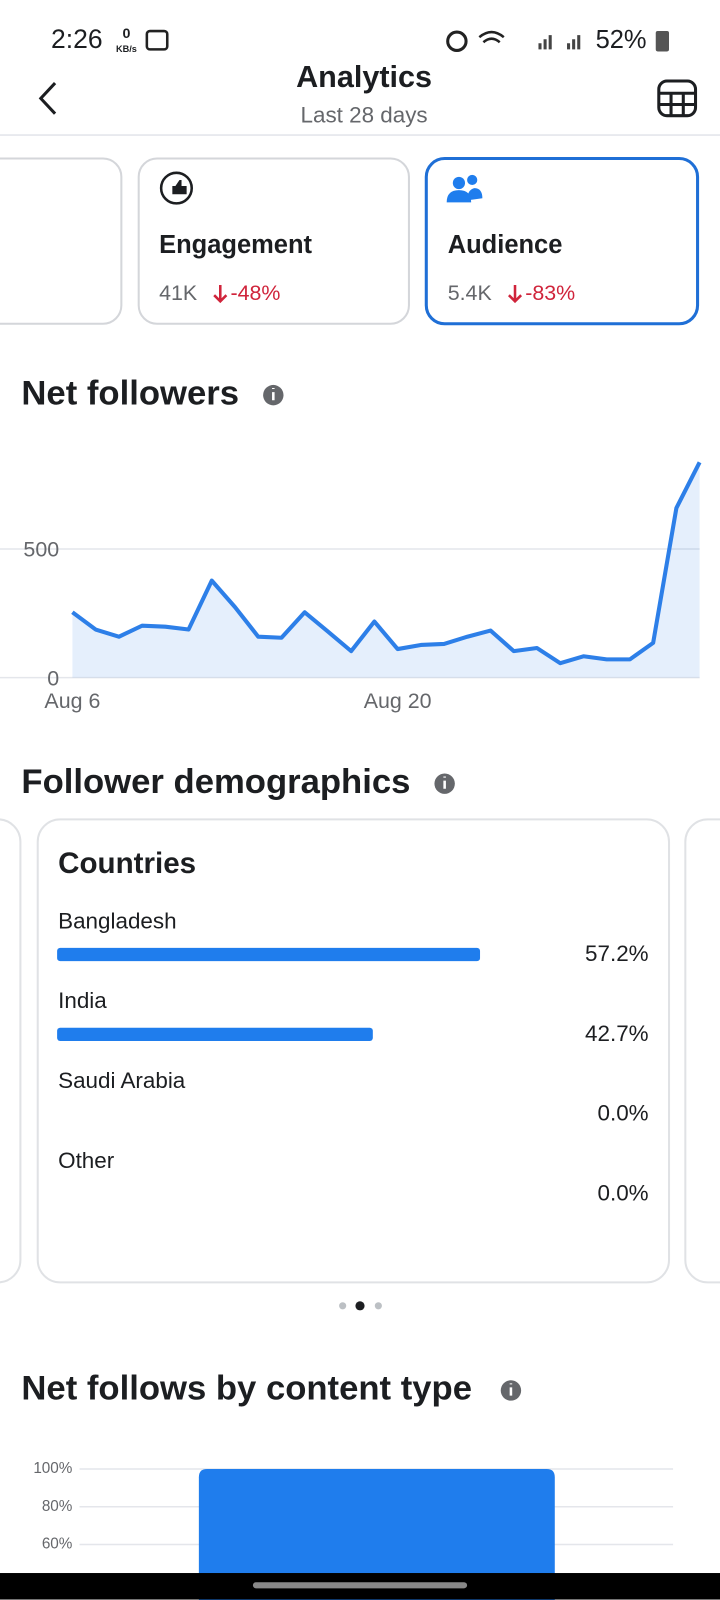 The image size is (720, 1600). Describe the element at coordinates (77, 39) in the screenshot. I see `status-time: 2:26` at that location.